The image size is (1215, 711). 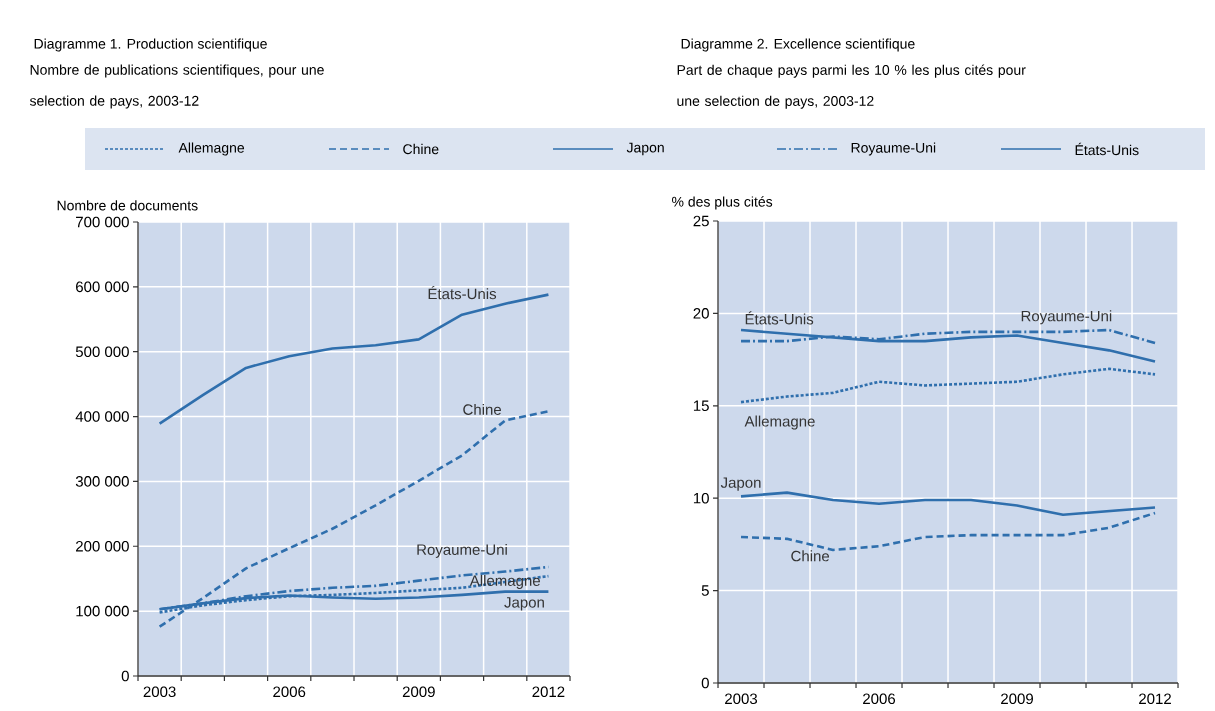 I want to click on text: États-Unis, so click(x=462, y=293).